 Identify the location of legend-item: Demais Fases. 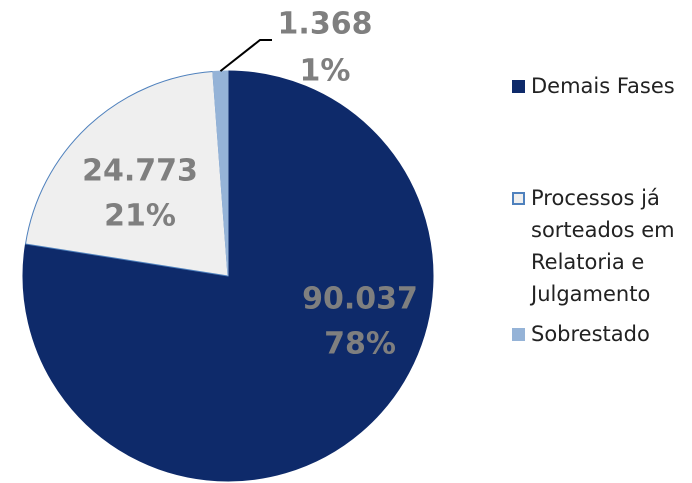
(599, 86).